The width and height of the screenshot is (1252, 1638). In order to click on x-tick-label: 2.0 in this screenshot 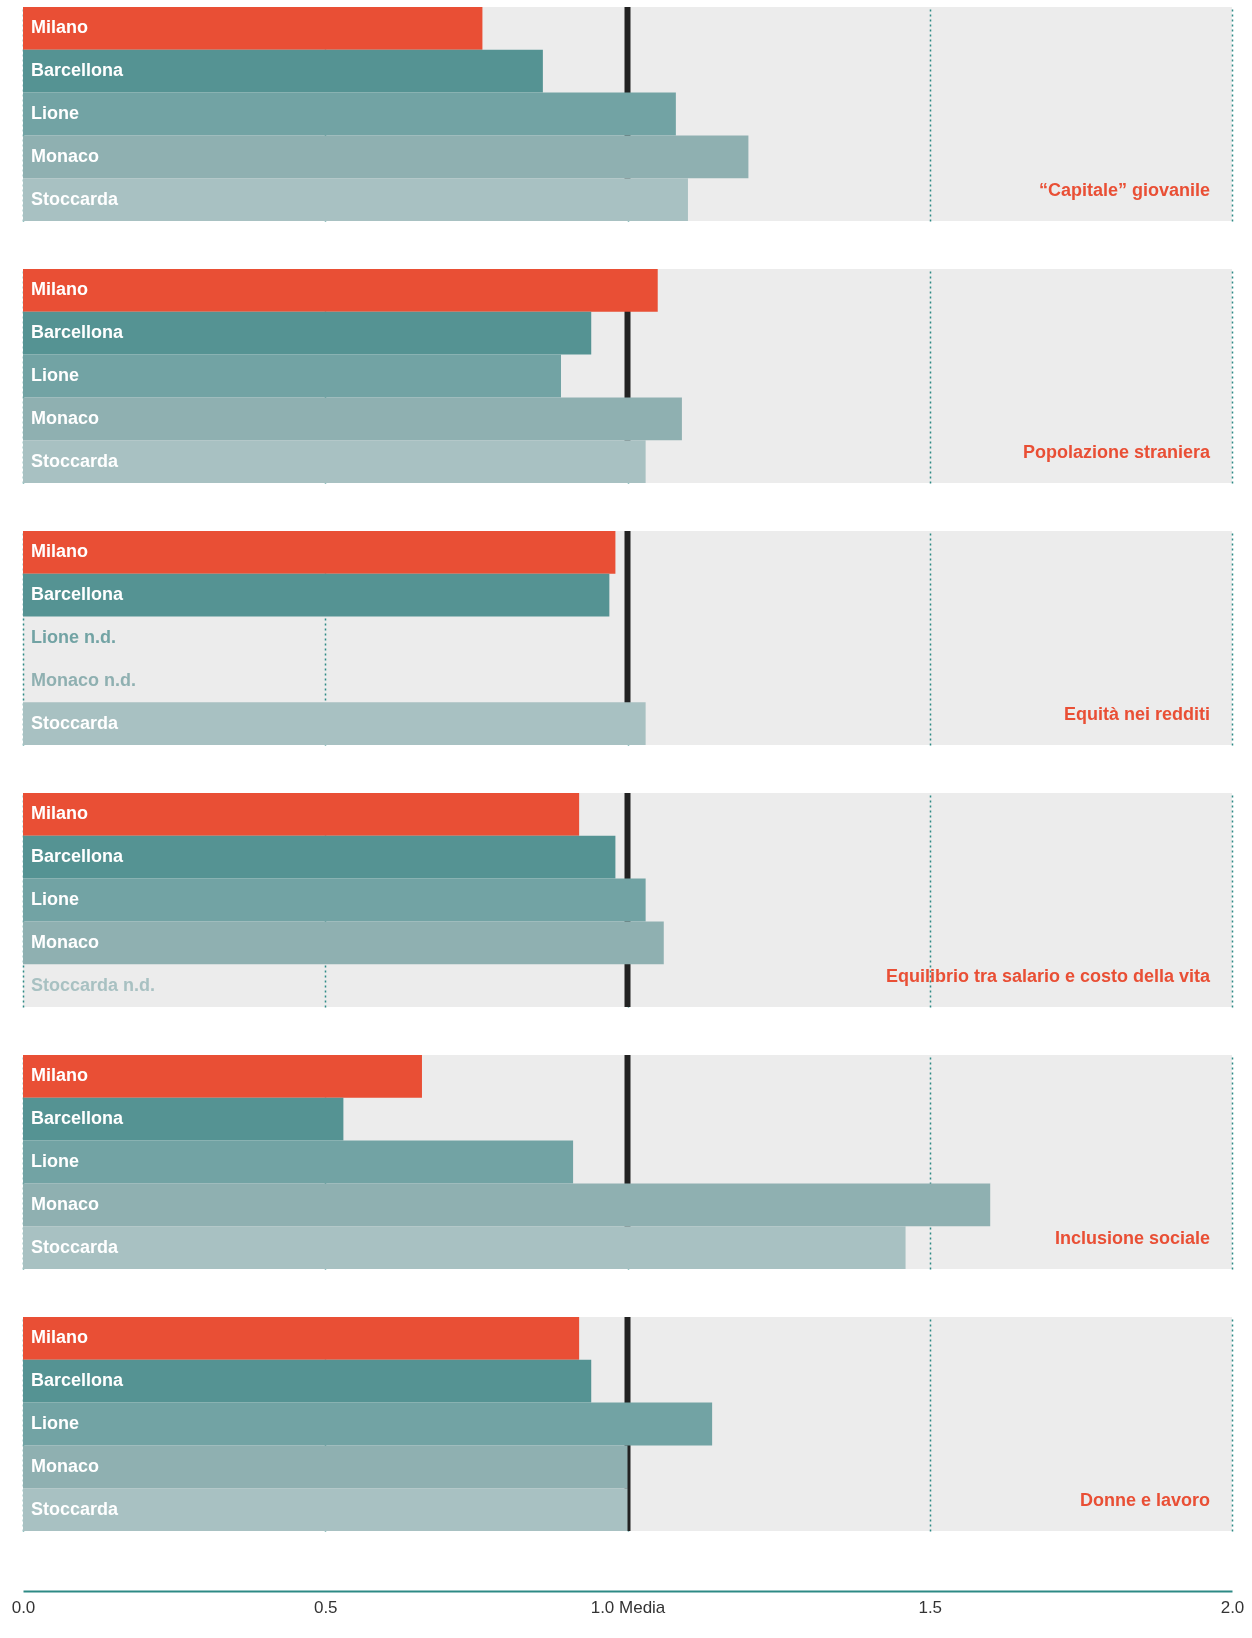, I will do `click(1232, 1607)`.